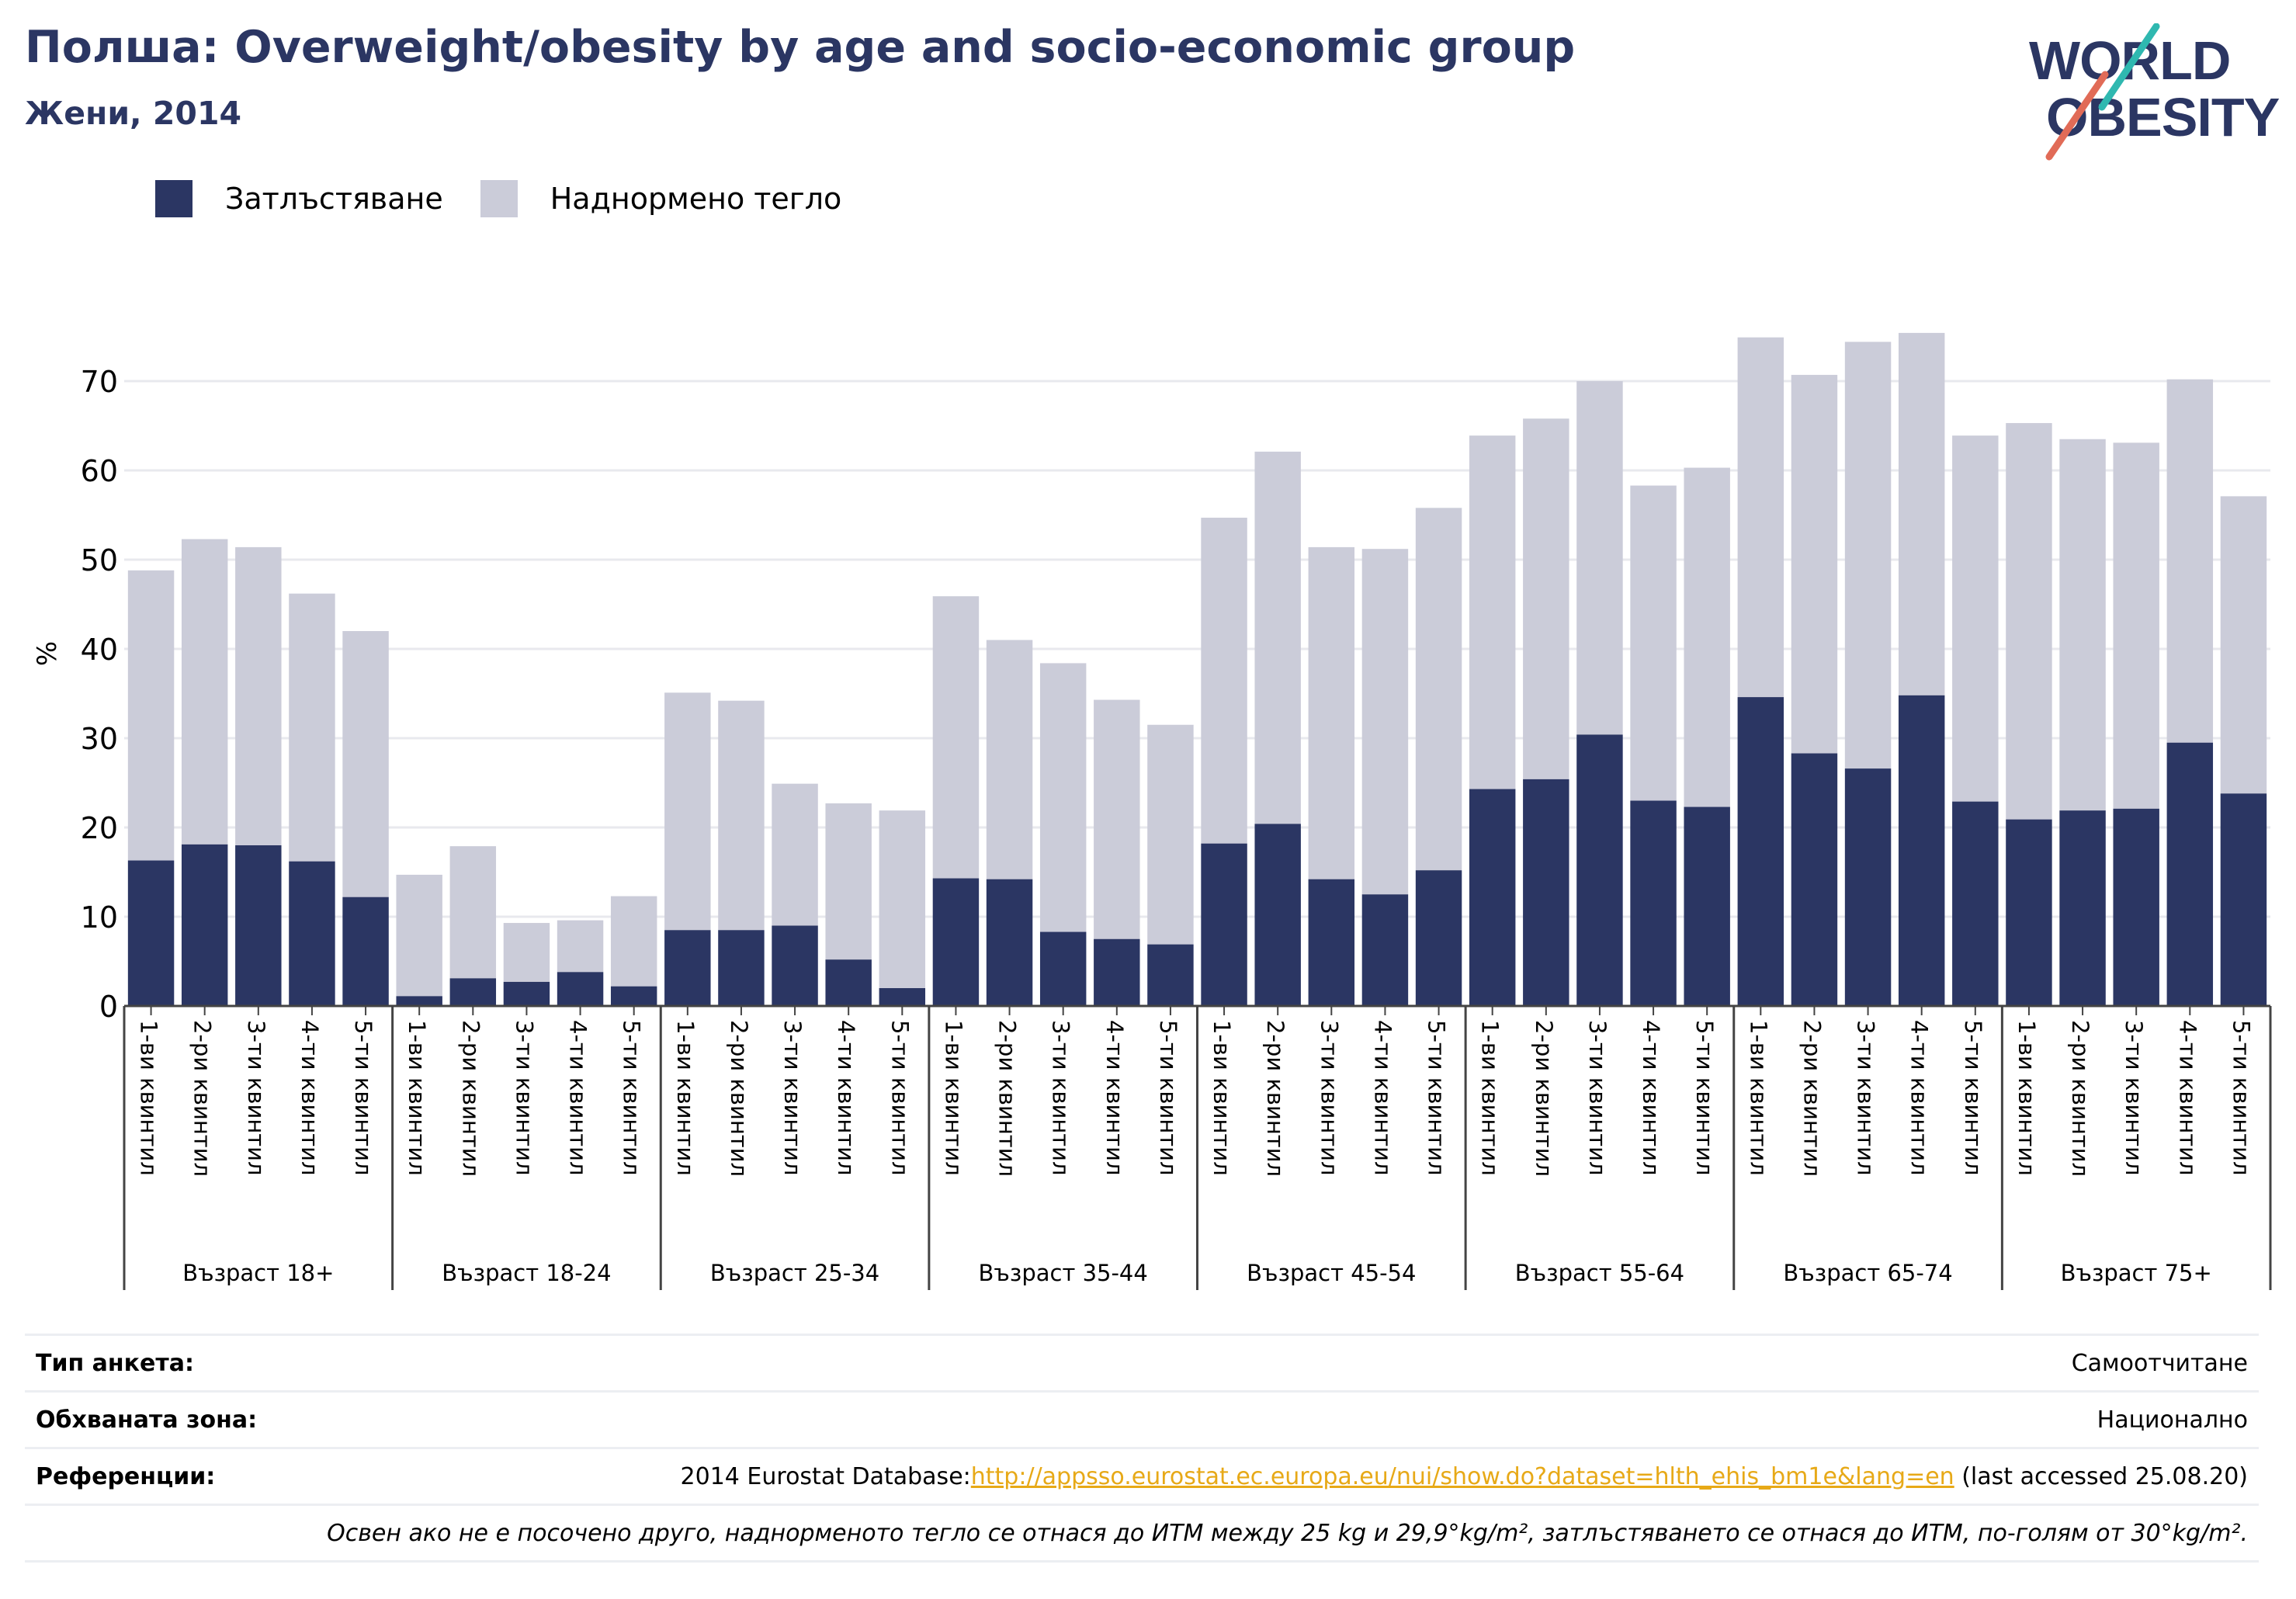 This screenshot has width=2296, height=1599. Describe the element at coordinates (133, 113) in the screenshot. I see `page-subtitle: Жени, 2014` at that location.